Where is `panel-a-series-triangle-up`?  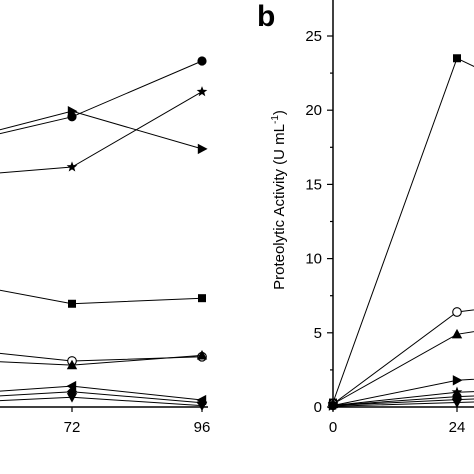 panel-a-series-triangle-up is located at coordinates (104, 359).